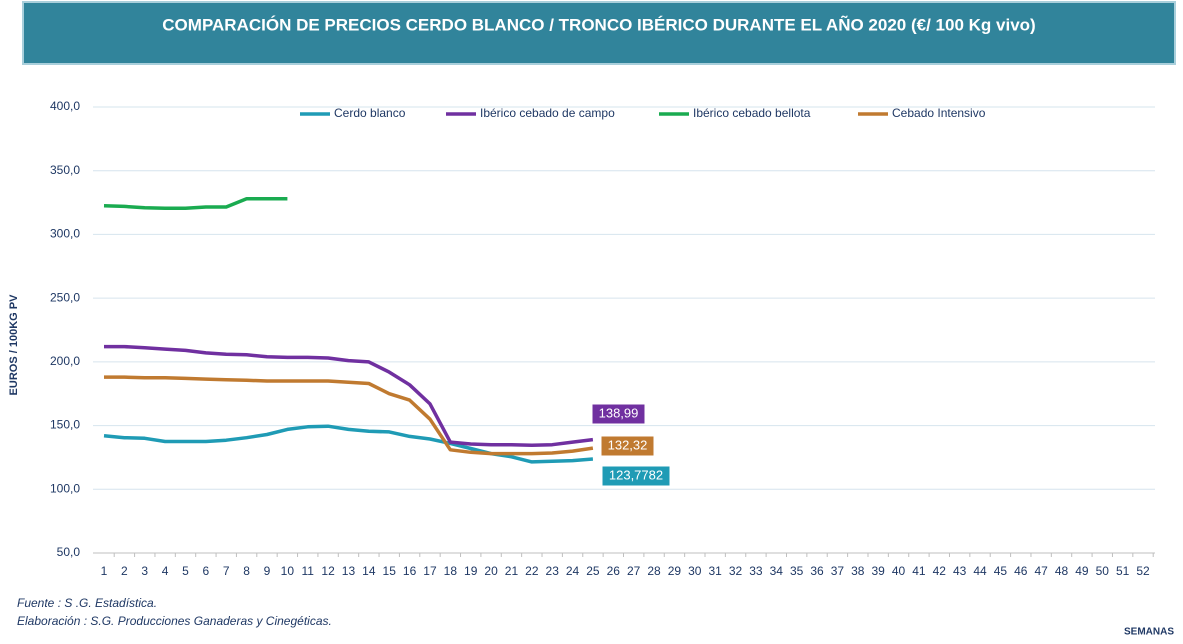 Image resolution: width=1183 pixels, height=644 pixels. I want to click on x-tick-label: 4, so click(165, 571).